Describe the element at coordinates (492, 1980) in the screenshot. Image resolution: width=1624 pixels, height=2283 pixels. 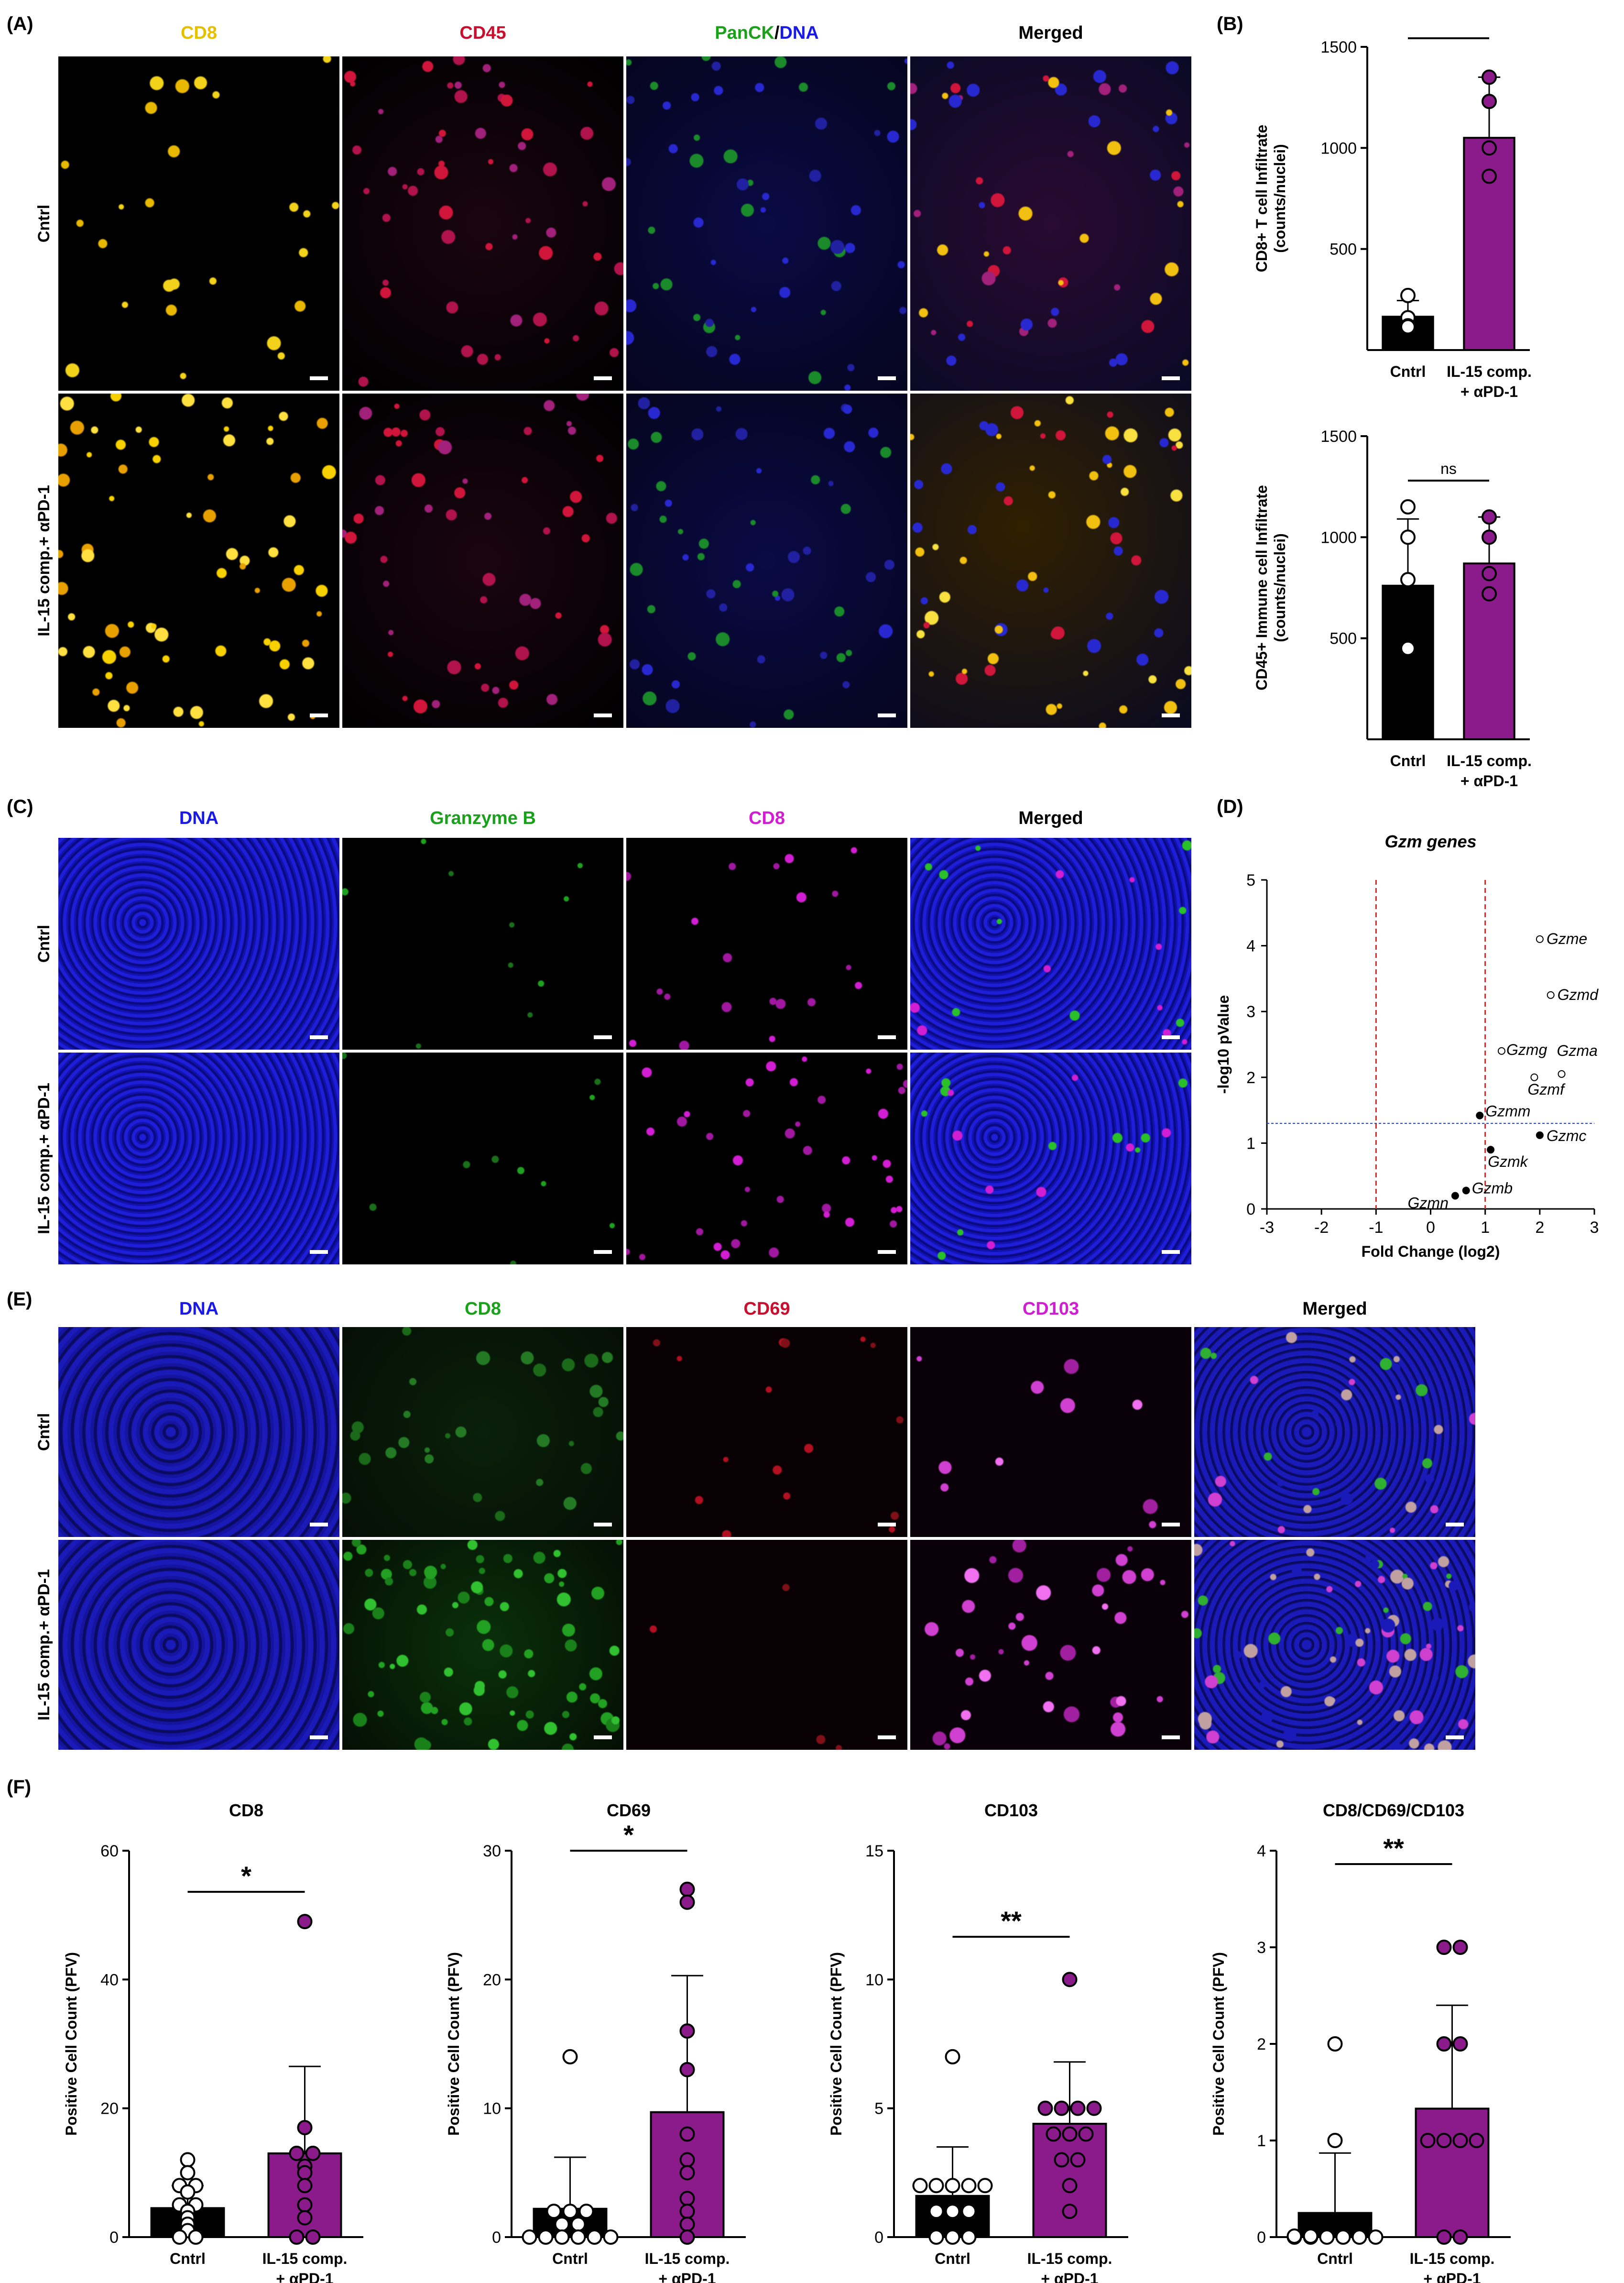
I see `y-tick-label: 20` at that location.